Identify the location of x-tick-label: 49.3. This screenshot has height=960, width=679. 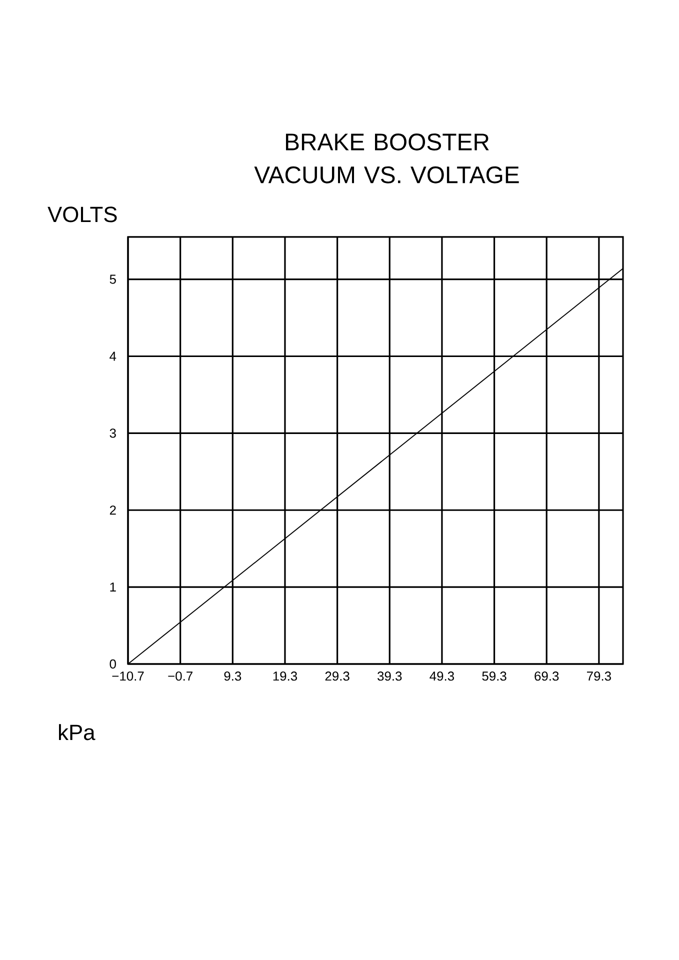
(442, 676).